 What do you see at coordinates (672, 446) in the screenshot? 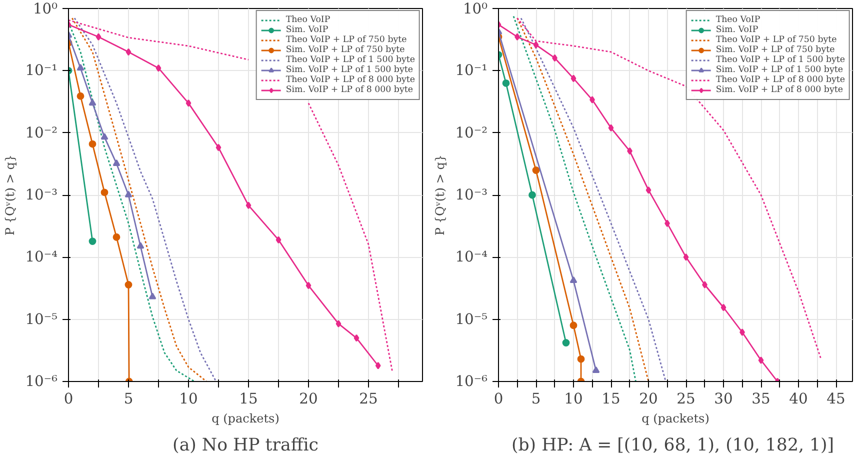
I see `text: (b) HP: A = [(10, 68, 1), (10, 182, 1)]` at bounding box center [672, 446].